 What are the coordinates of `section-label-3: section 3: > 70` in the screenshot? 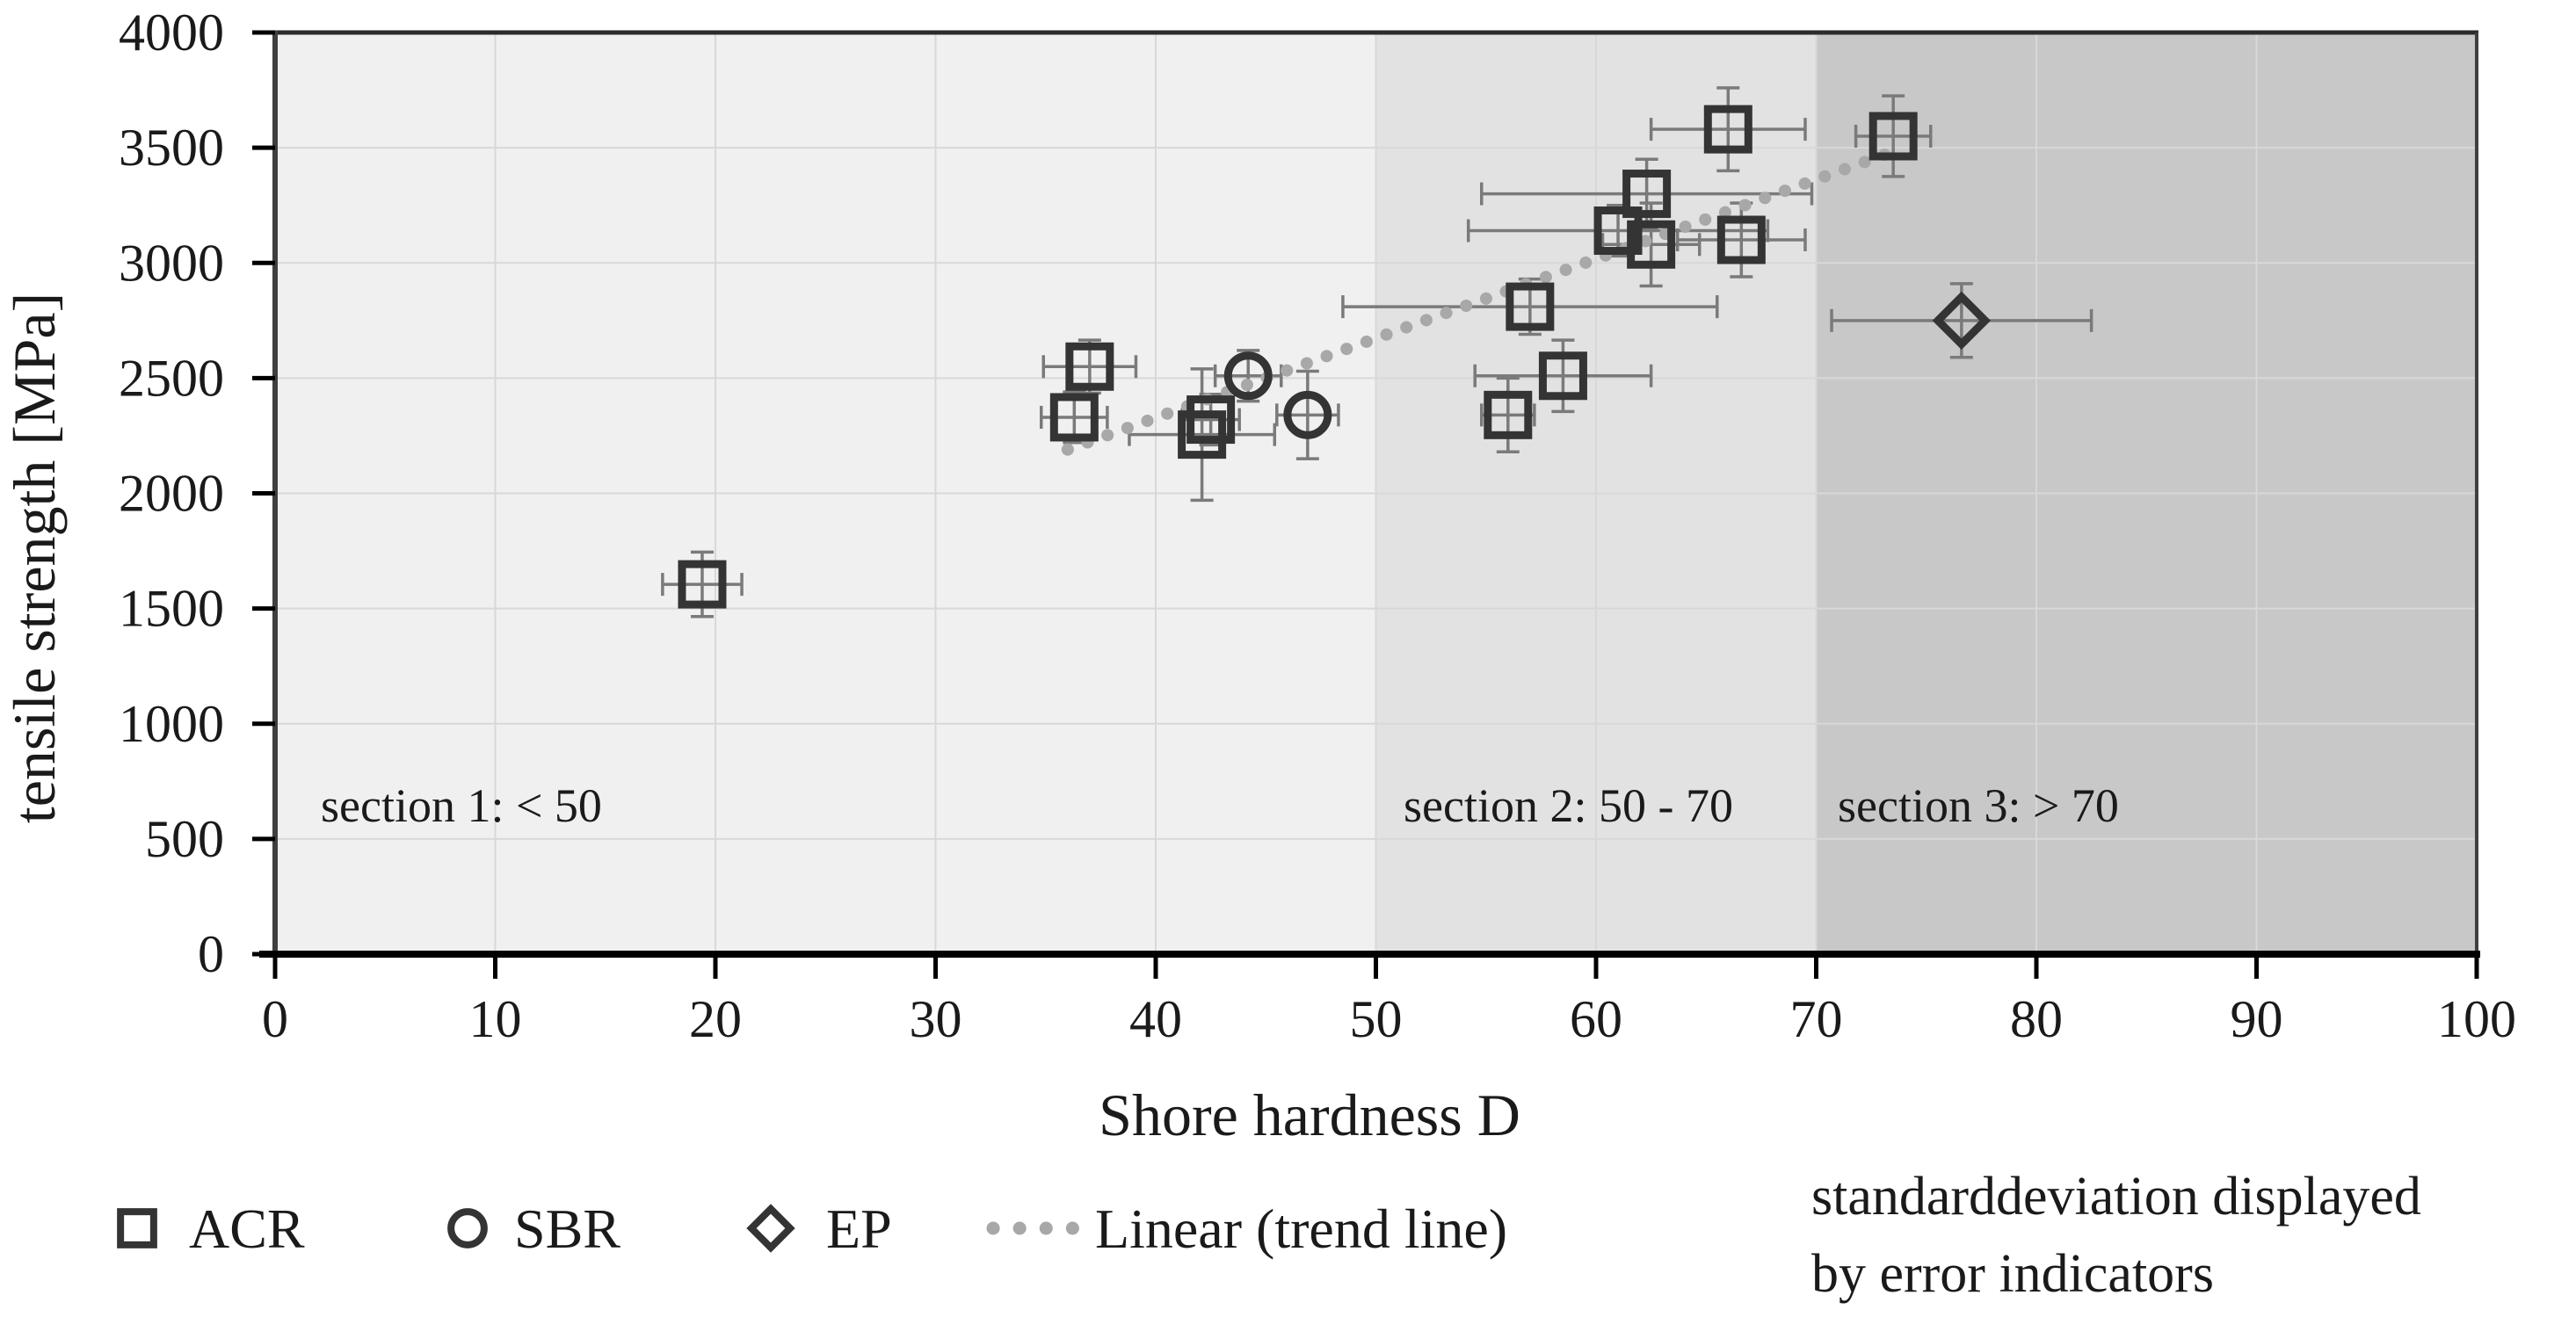 It's located at (1978, 805).